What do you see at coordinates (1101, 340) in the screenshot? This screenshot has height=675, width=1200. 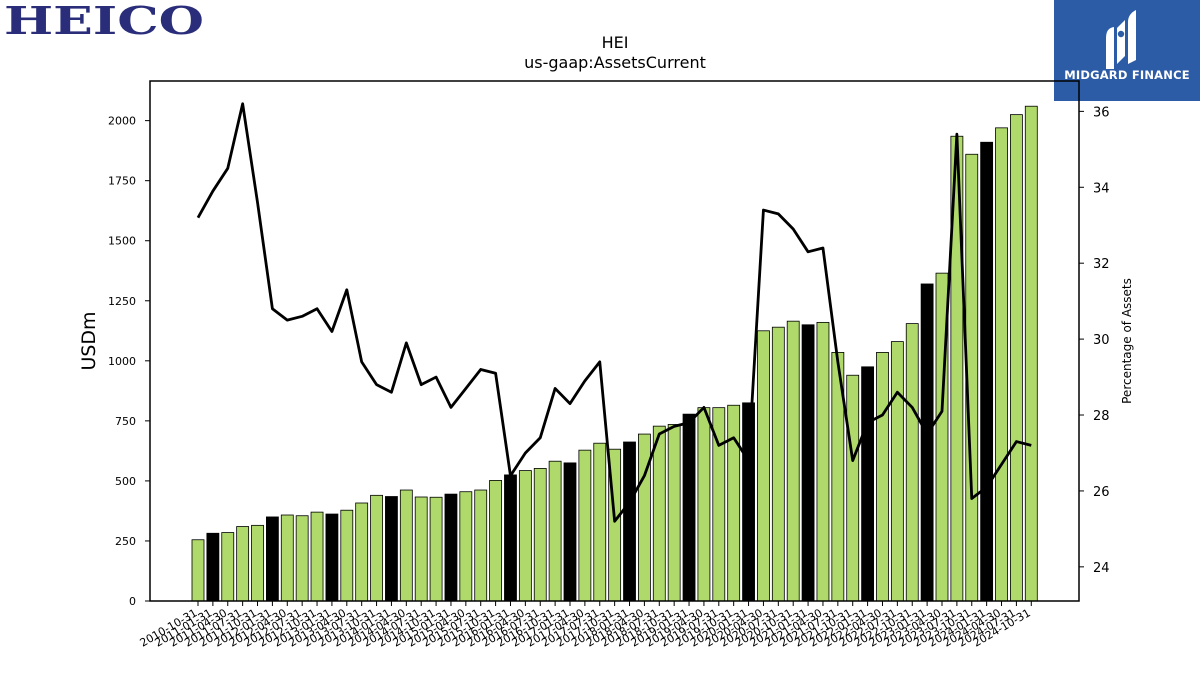 I see `y2-tick-label: 30` at bounding box center [1101, 340].